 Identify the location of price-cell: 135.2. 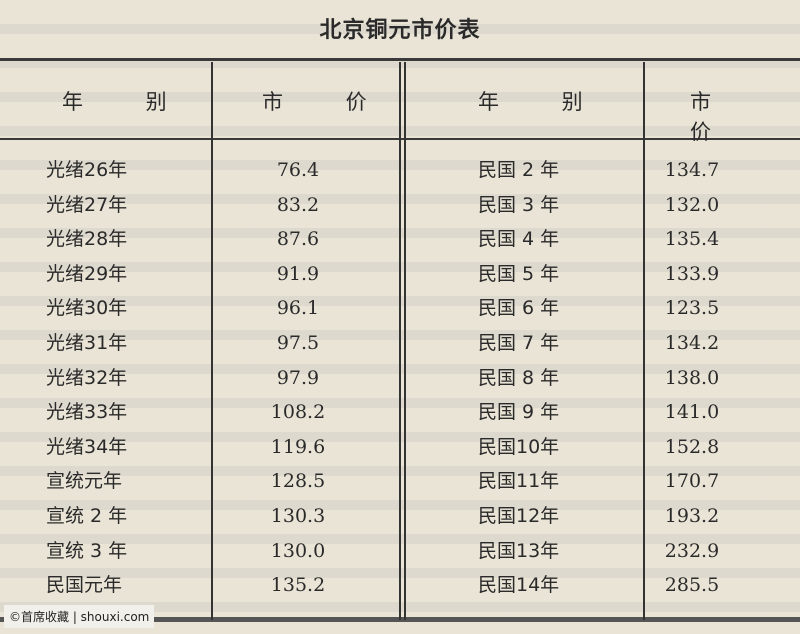
(298, 585).